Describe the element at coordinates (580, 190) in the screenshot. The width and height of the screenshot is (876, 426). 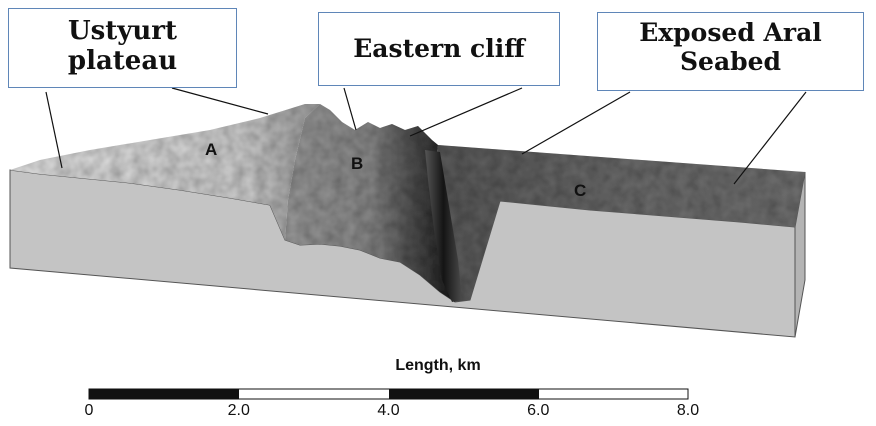
I see `zone-label-c: C` at that location.